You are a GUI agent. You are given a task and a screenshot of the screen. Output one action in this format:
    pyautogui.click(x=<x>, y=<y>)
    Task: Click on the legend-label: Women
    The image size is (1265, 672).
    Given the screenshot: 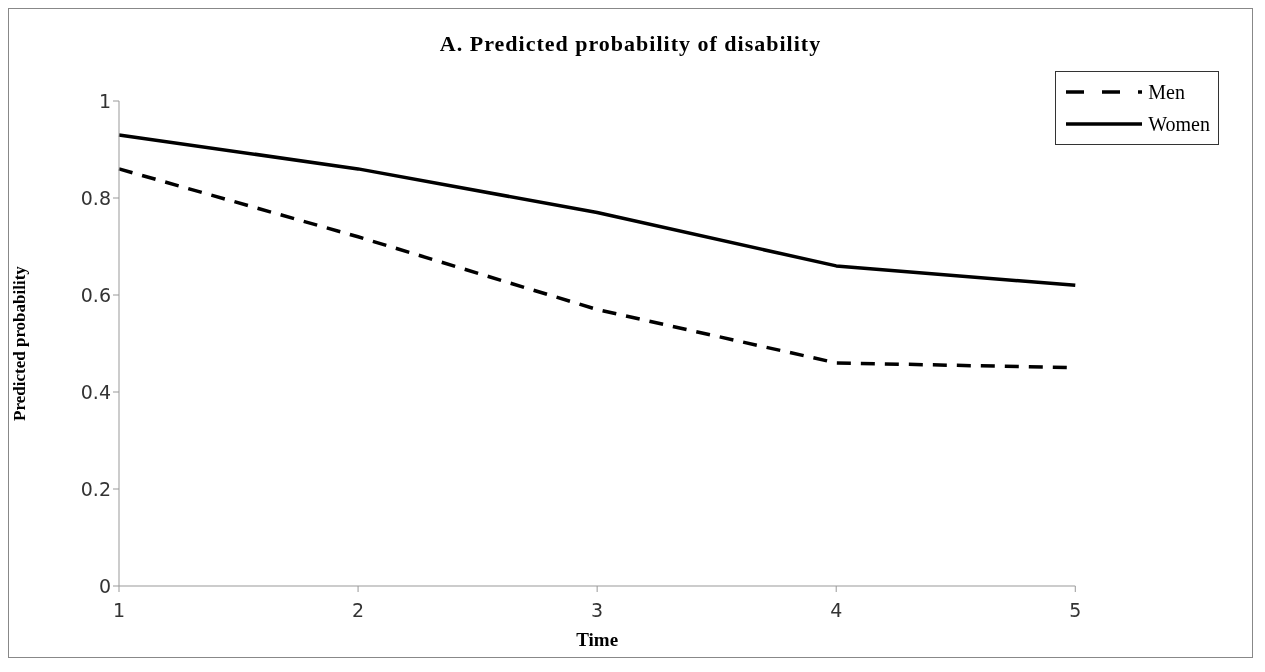 What is the action you would take?
    pyautogui.click(x=1179, y=124)
    